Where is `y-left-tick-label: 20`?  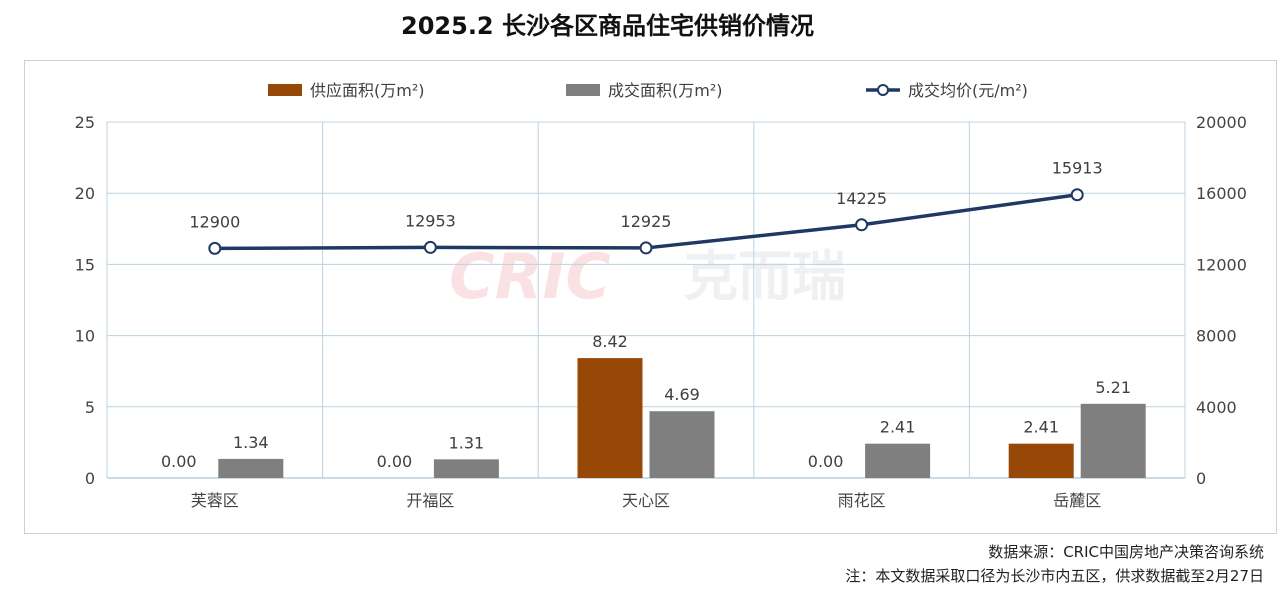 y-left-tick-label: 20 is located at coordinates (85, 193).